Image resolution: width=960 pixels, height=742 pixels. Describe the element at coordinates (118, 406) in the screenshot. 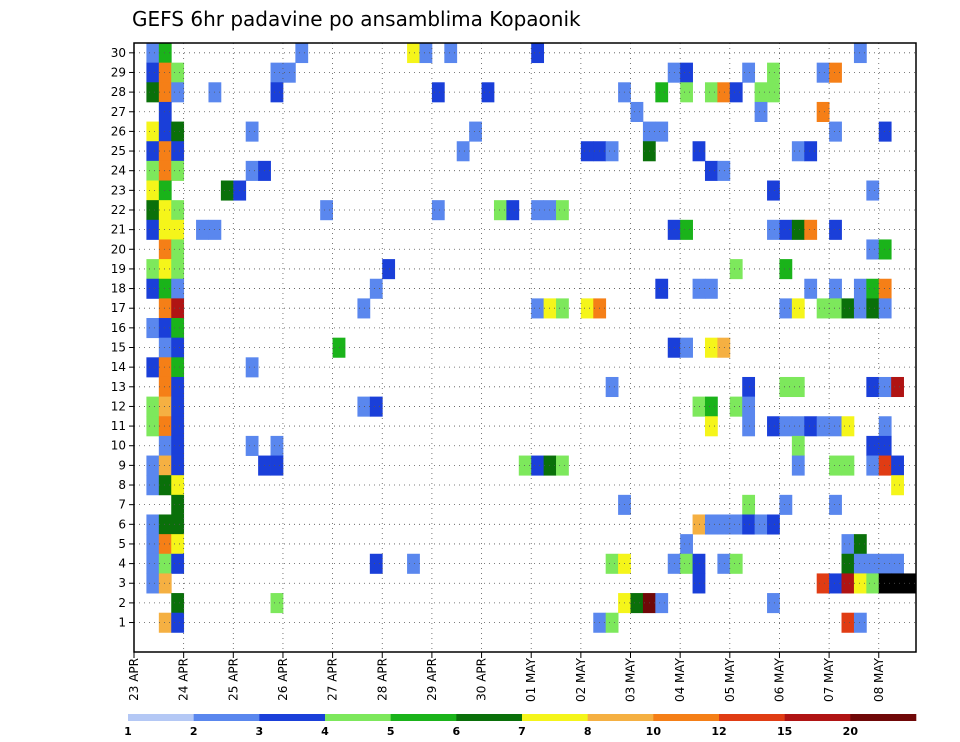

I see `y-tick-label: 12` at that location.